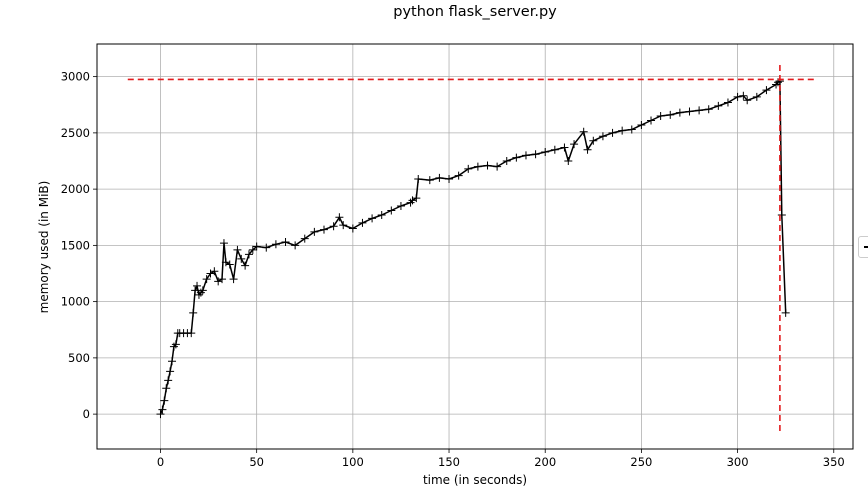  Describe the element at coordinates (75, 189) in the screenshot. I see `y-tick-label: 2000` at that location.